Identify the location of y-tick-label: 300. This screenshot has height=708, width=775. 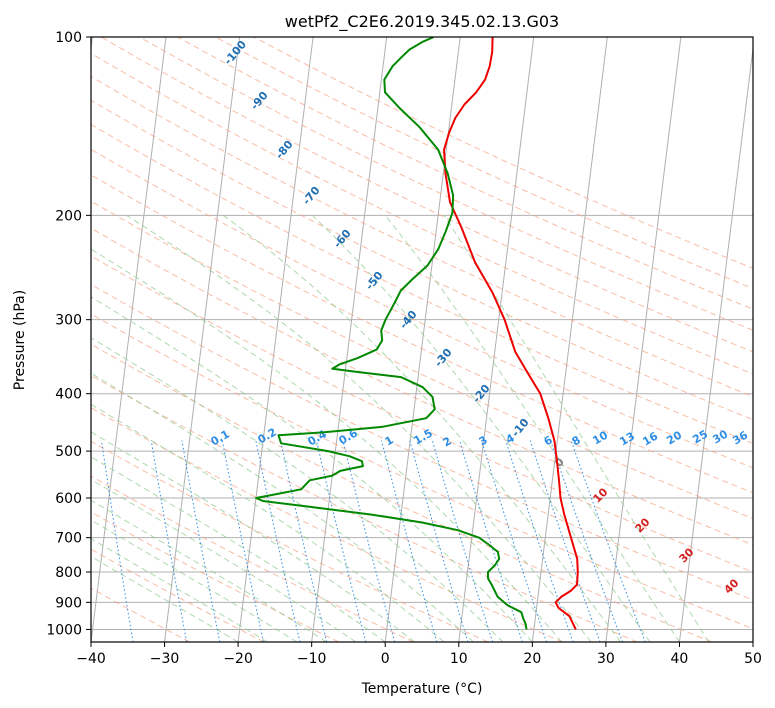
(68, 321).